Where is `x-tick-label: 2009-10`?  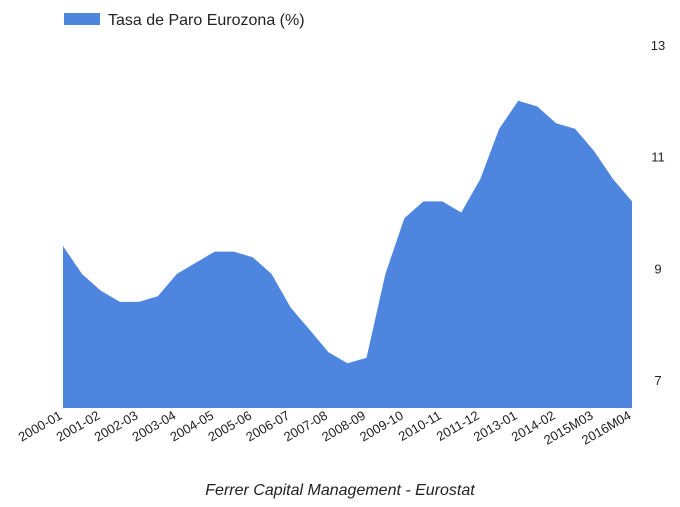
x-tick-label: 2009-10 is located at coordinates (381, 426).